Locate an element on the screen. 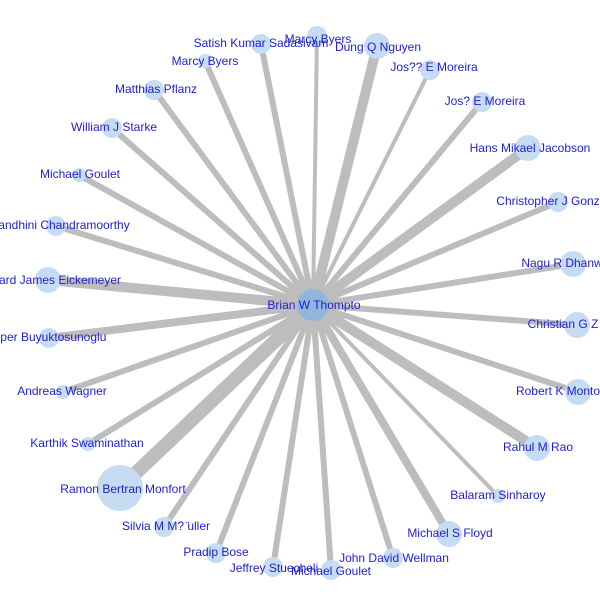  author-label: Karthik Swaminathan is located at coordinates (86, 443).